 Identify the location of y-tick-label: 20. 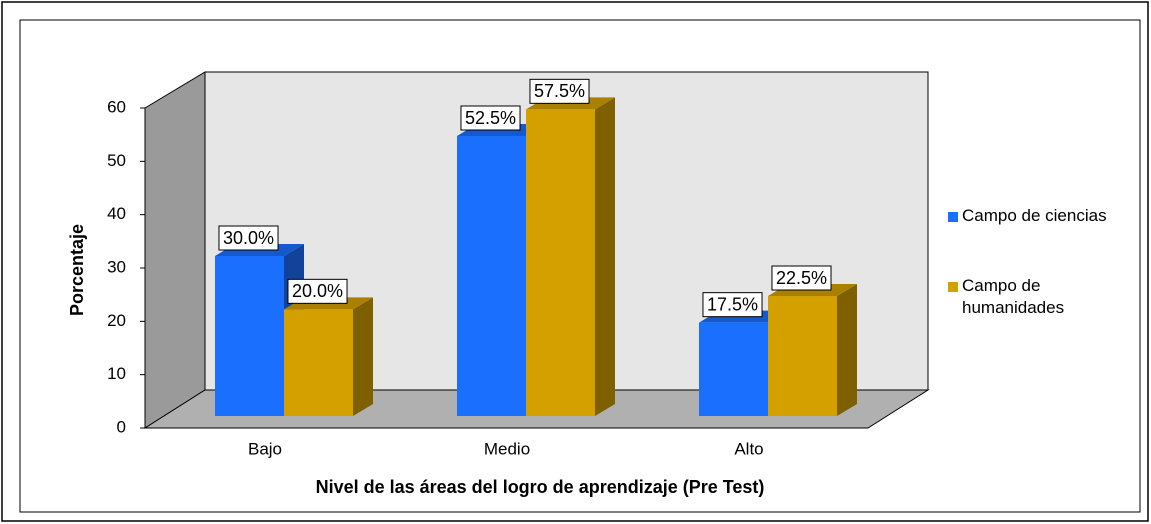
(116, 320).